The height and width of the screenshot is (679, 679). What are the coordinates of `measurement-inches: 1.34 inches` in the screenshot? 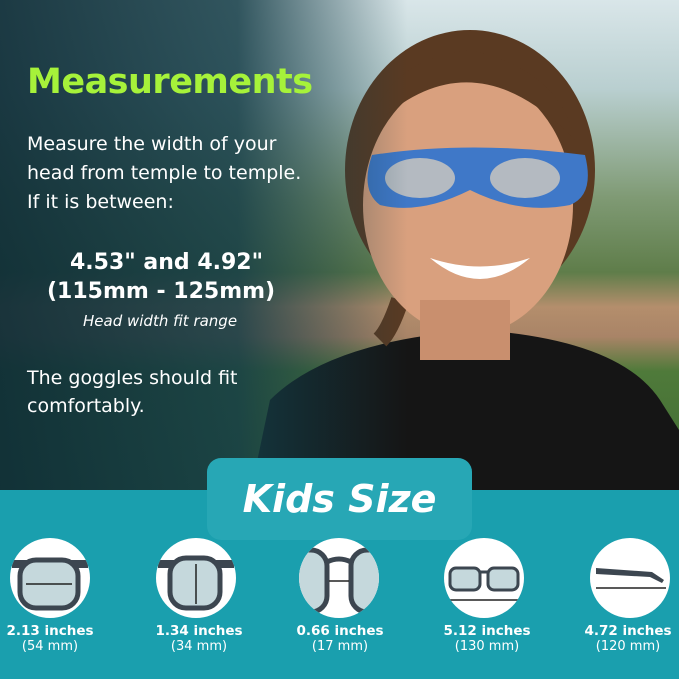 It's located at (199, 631).